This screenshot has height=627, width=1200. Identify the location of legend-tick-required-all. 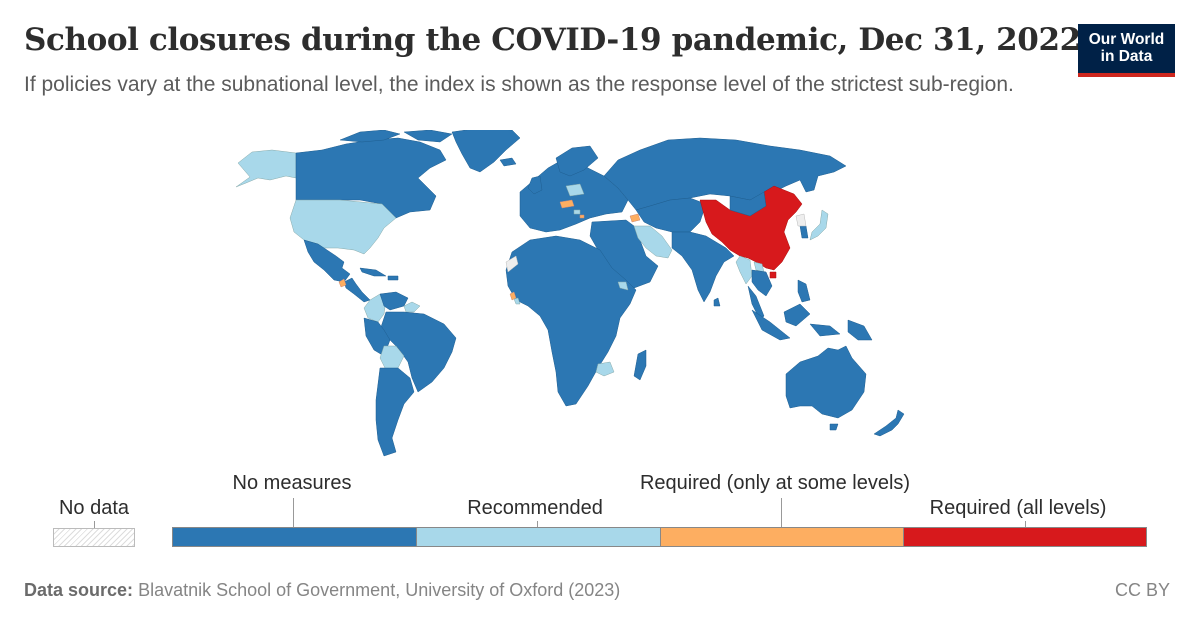
(1025, 524).